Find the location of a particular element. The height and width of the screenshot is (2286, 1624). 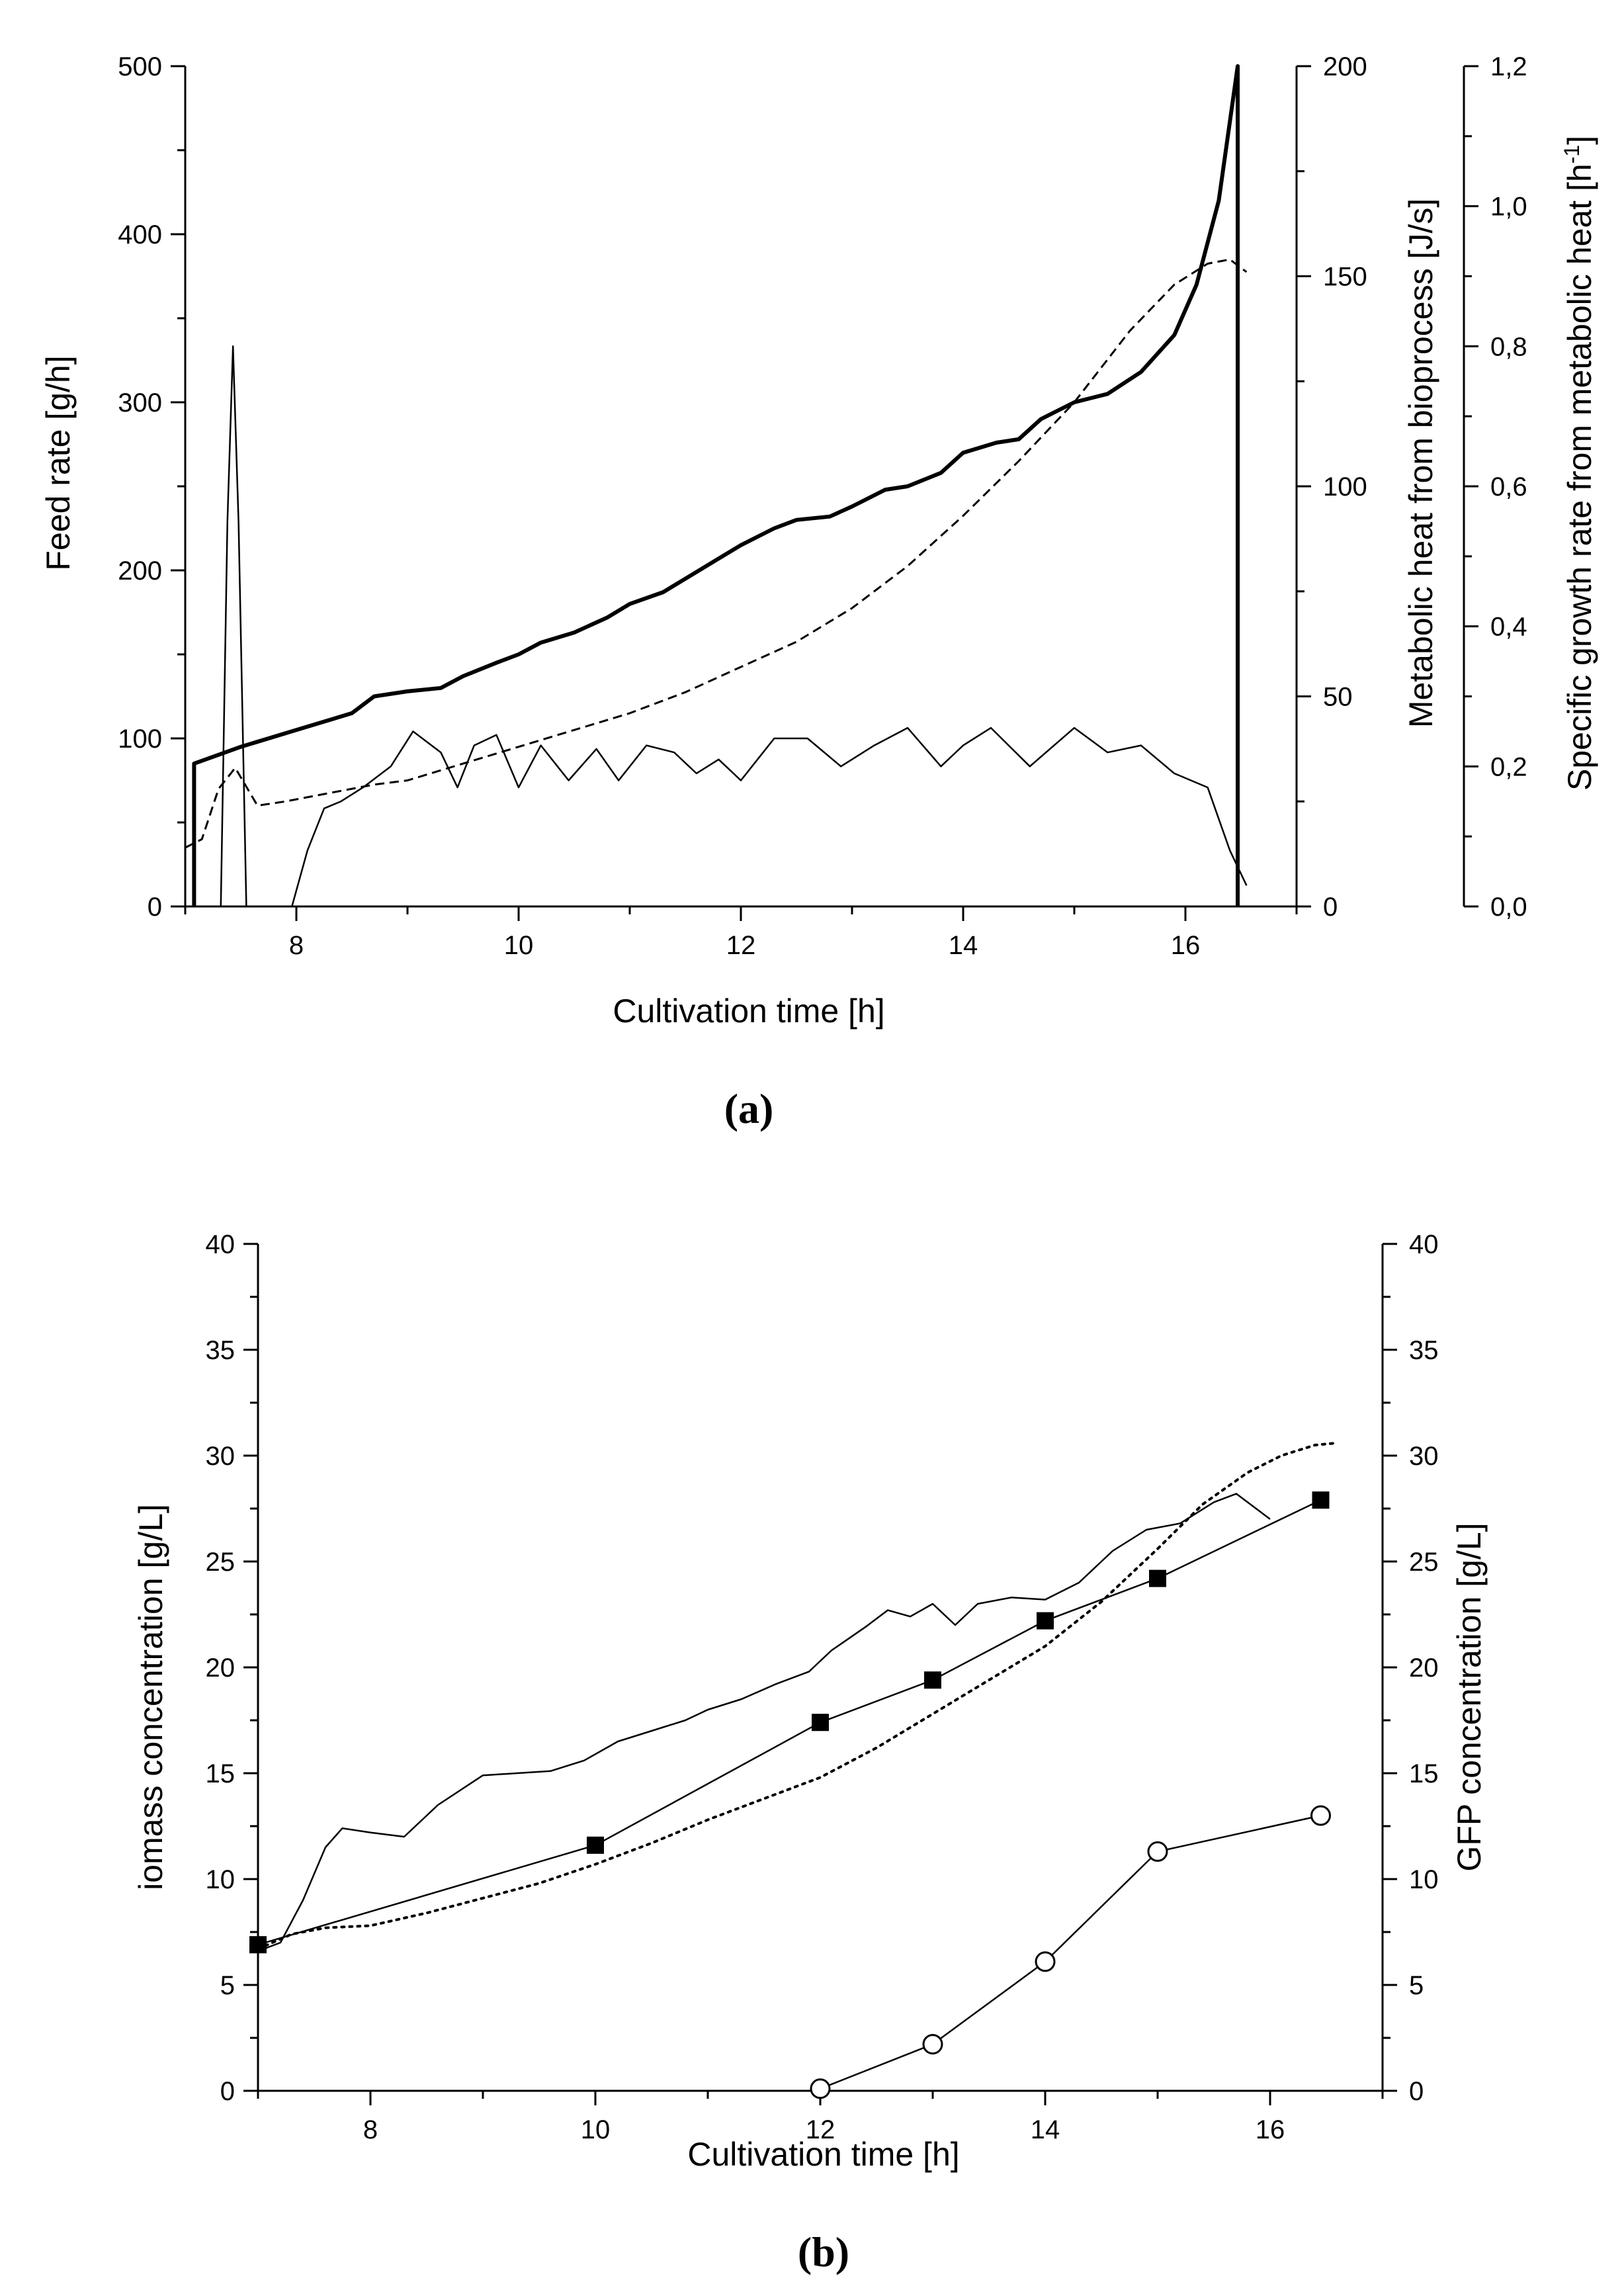

panel-a-right-tick-label-heat: 50 is located at coordinates (1338, 698).